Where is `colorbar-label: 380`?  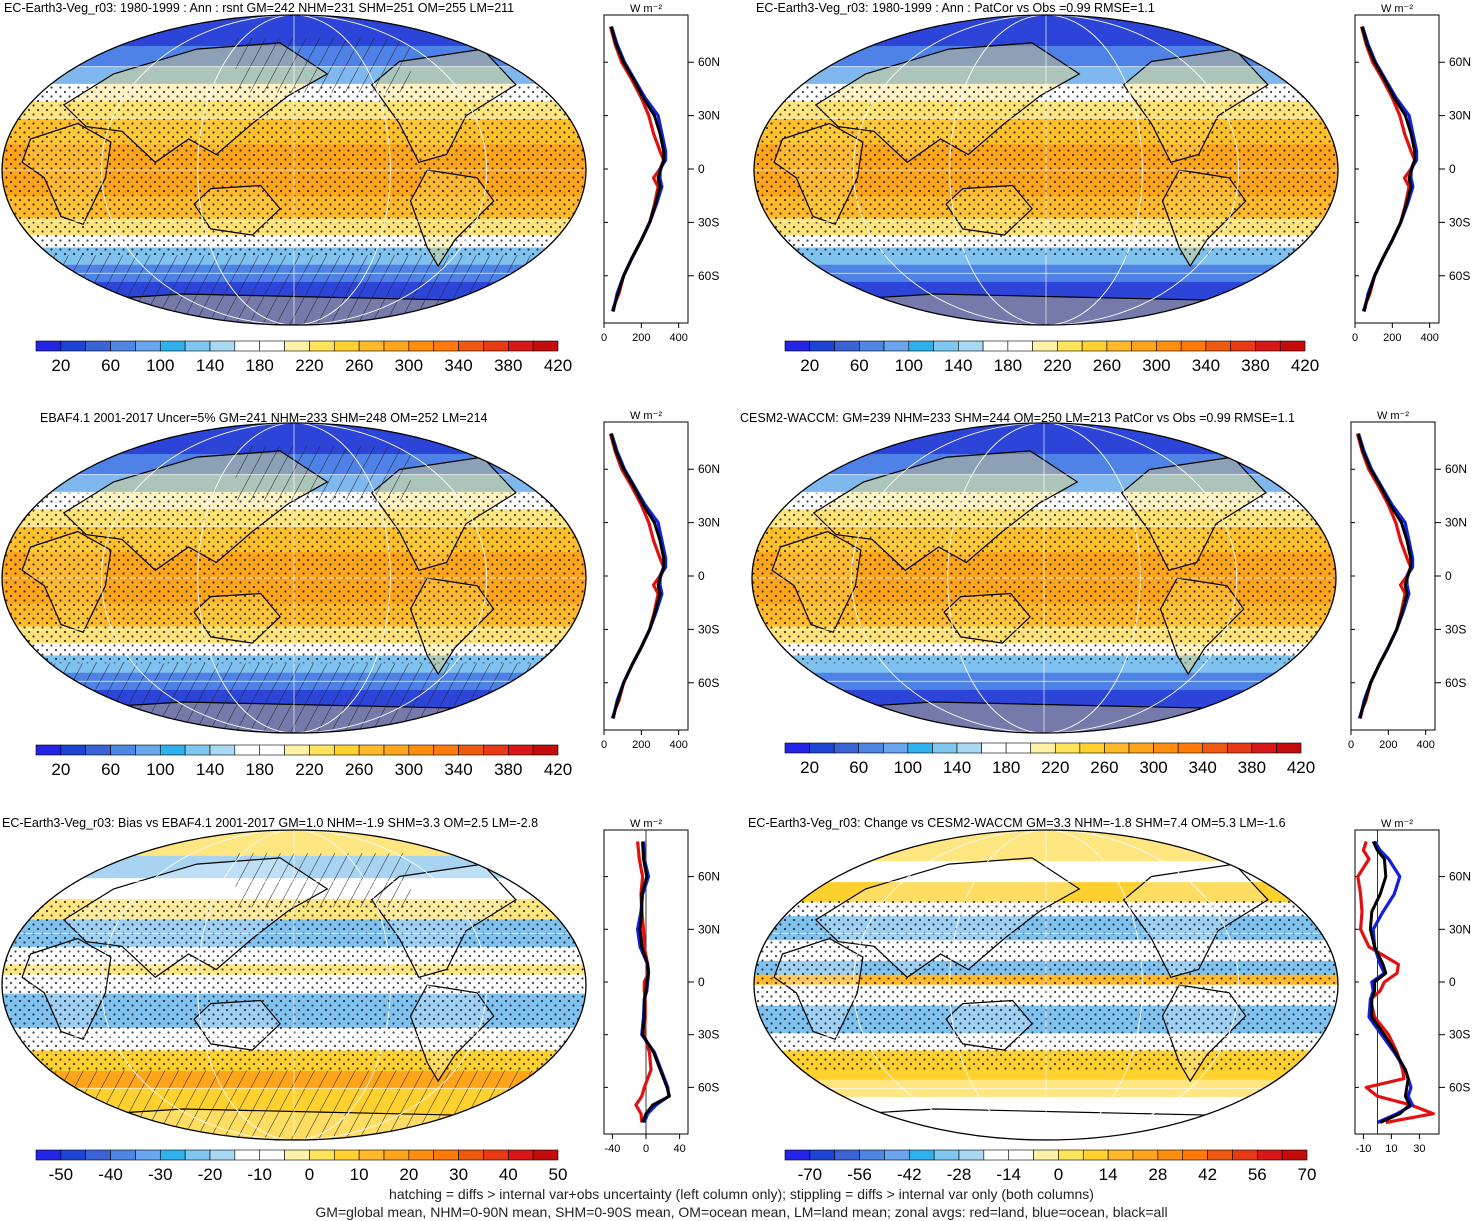 colorbar-label: 380 is located at coordinates (508, 769).